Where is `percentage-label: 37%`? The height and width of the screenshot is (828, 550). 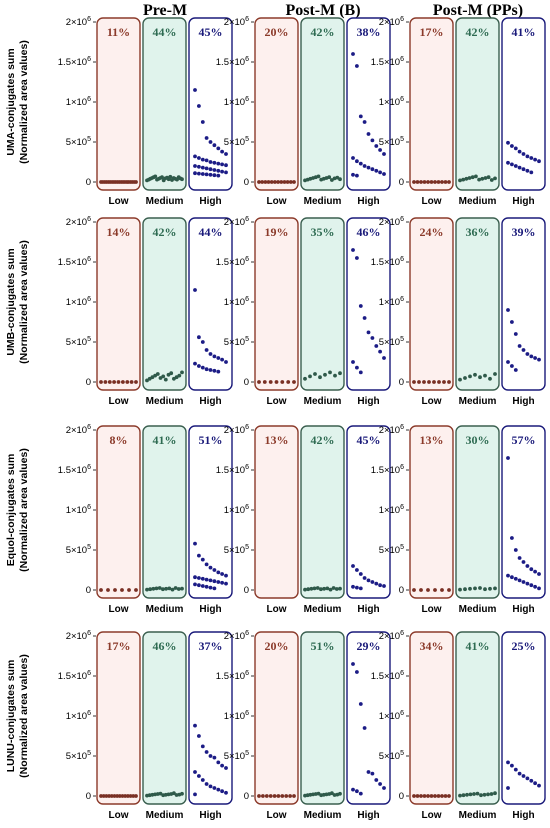 percentage-label: 37% is located at coordinates (211, 646).